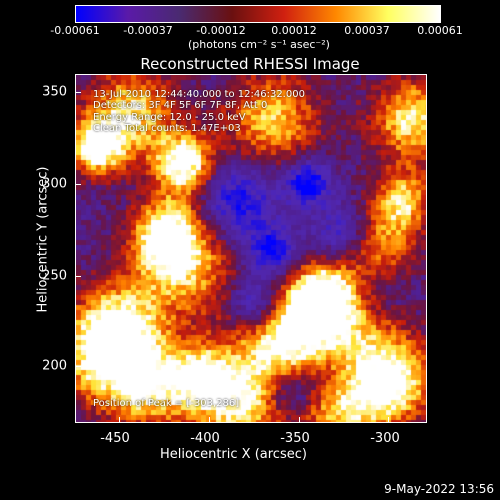  I want to click on y-tick-label: 250, so click(54, 276).